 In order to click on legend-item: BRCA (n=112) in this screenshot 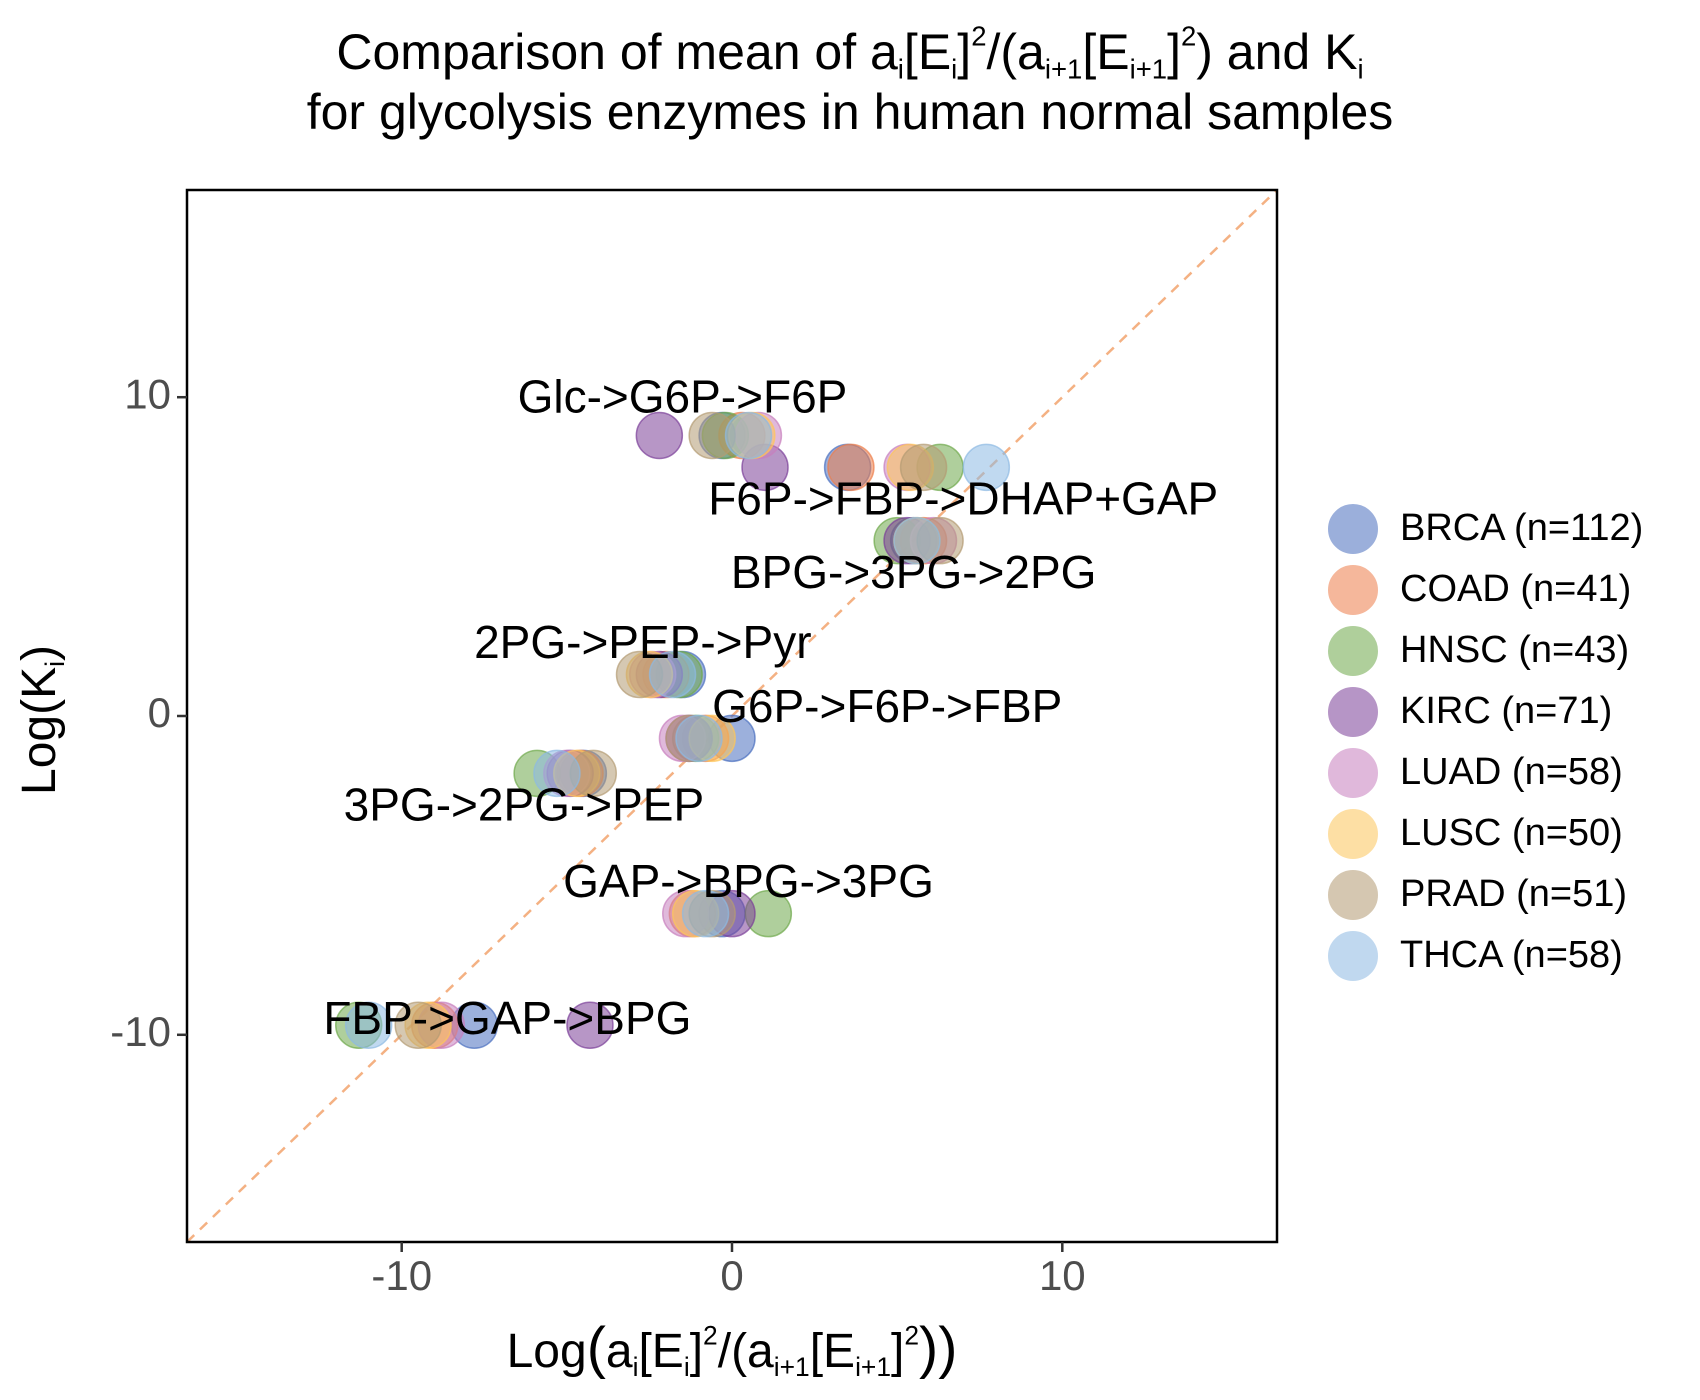, I will do `click(1485, 528)`.